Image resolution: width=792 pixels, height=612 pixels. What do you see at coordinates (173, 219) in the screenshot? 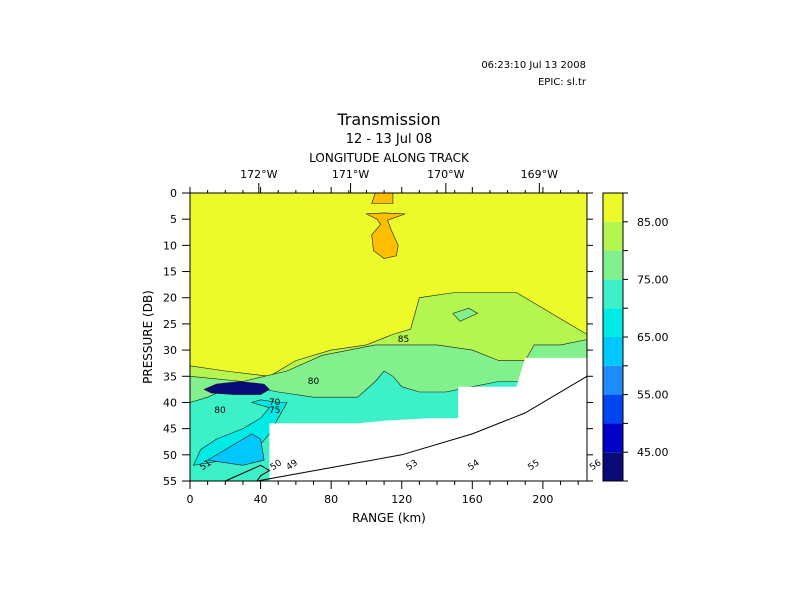
I see `y-tick-label: 5` at bounding box center [173, 219].